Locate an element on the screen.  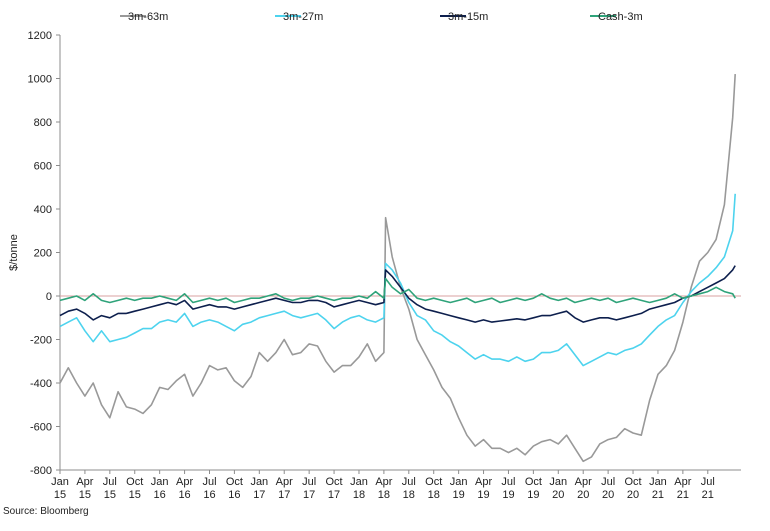
y-tick-label: 600 is located at coordinates (43, 167).